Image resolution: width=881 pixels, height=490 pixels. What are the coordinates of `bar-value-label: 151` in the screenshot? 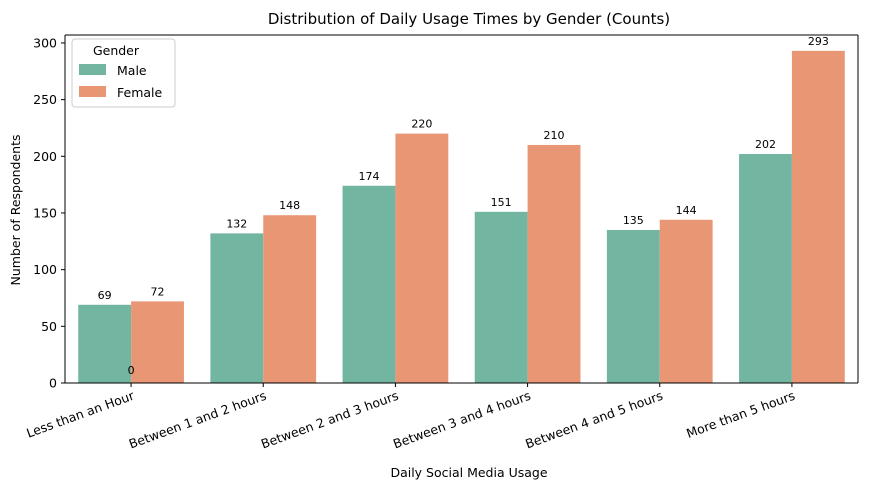 It's located at (501, 202).